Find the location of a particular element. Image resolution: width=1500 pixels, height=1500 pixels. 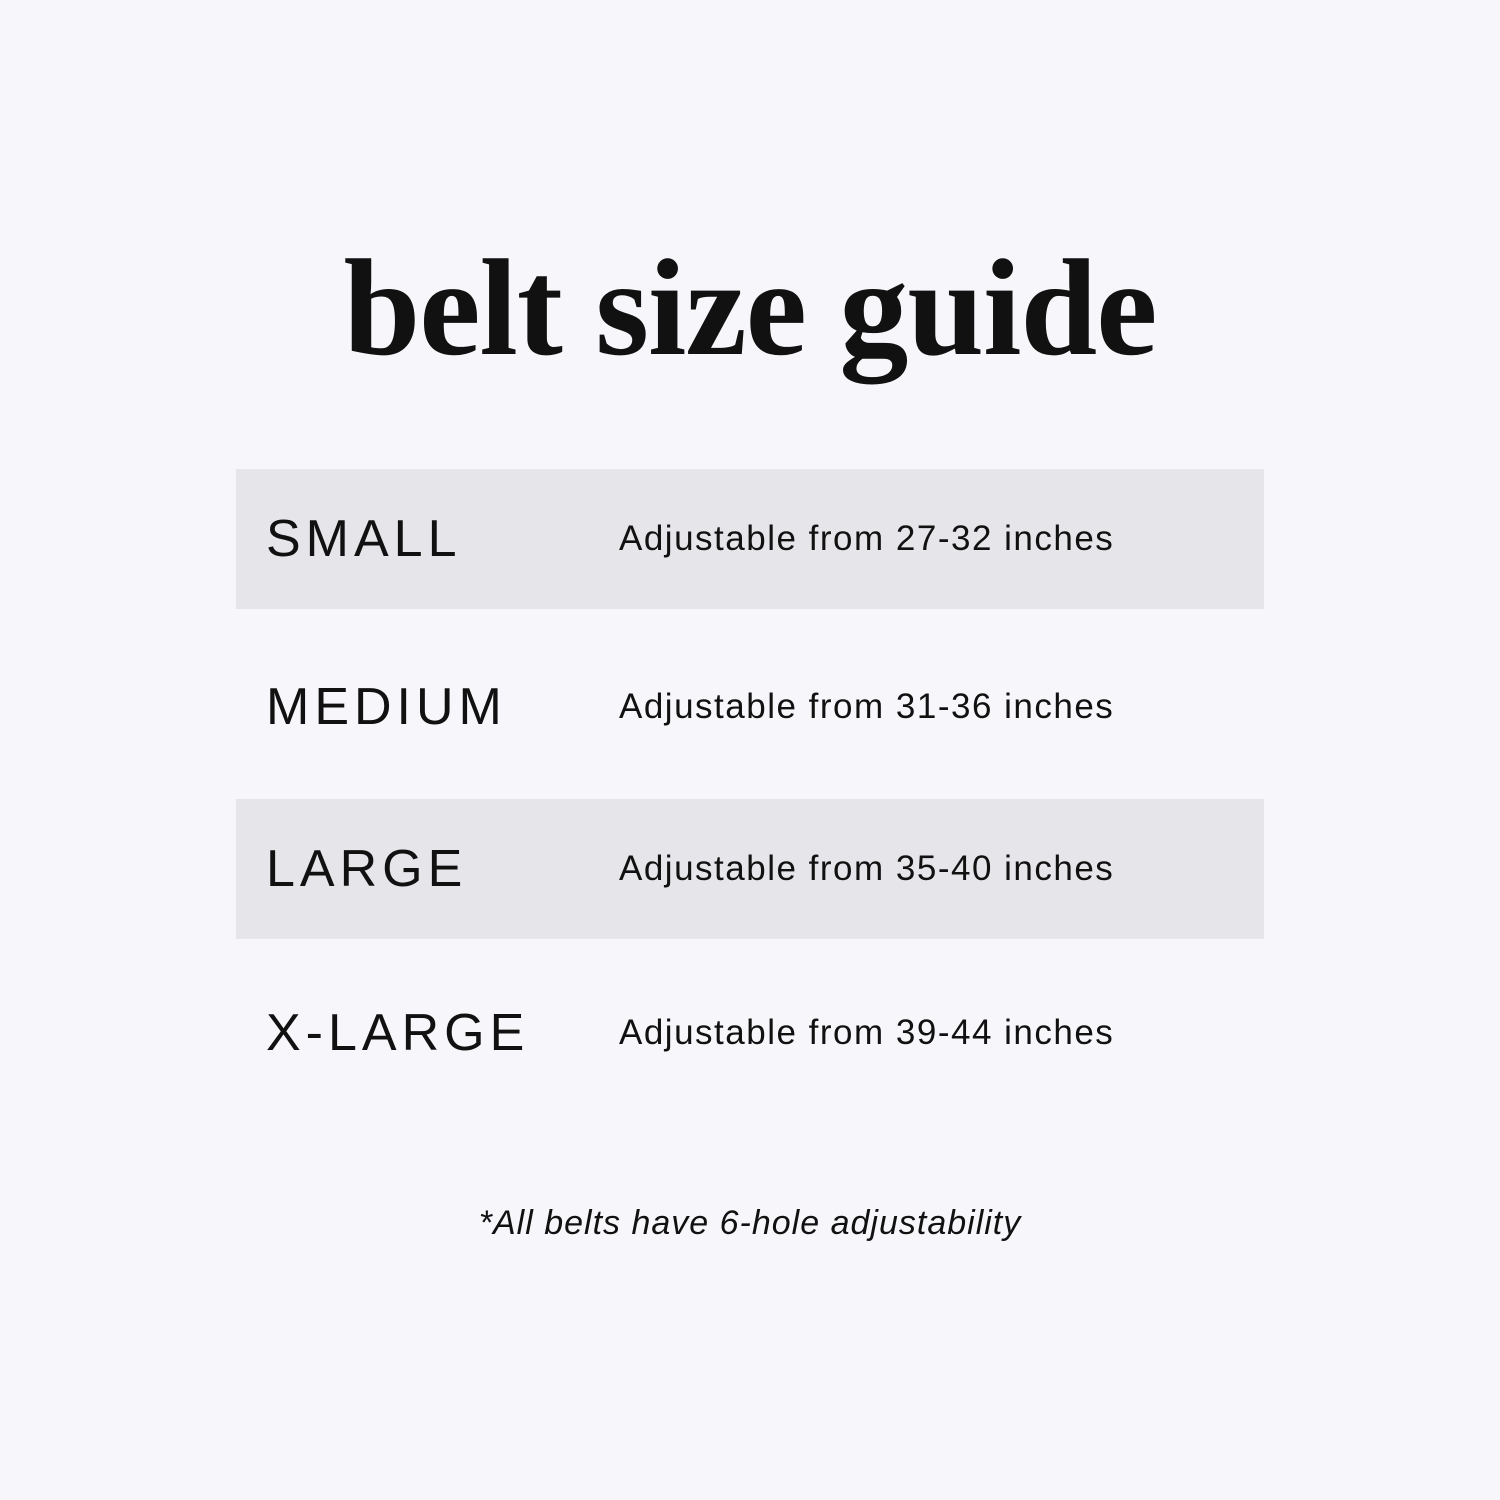

size-row-large: LARGE Adjustable from 35-40 inches is located at coordinates (750, 869).